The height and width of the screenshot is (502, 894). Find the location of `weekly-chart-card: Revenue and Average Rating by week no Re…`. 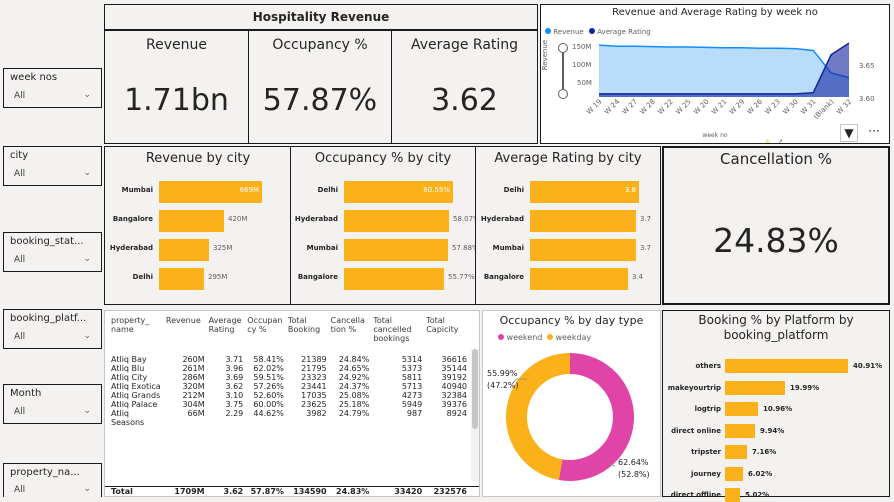

weekly-chart-card: Revenue and Average Rating by week no Re… is located at coordinates (715, 74).